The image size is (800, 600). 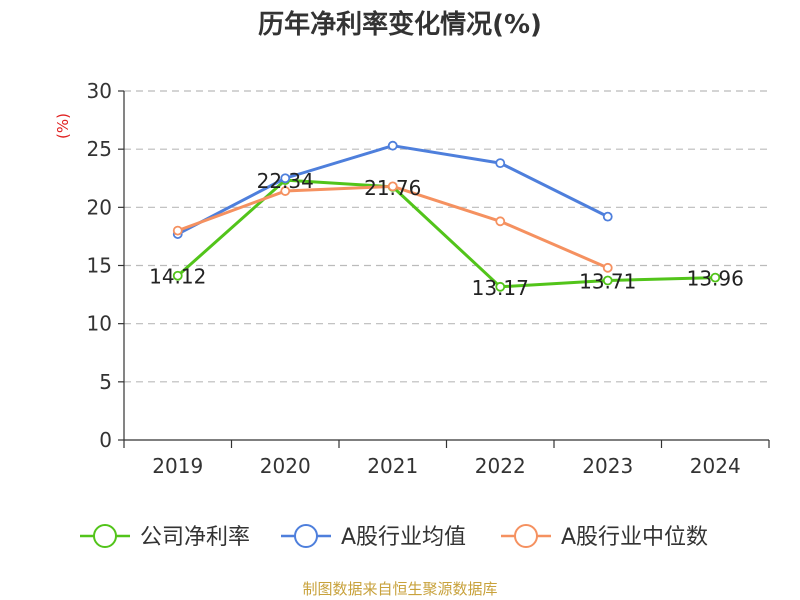 I want to click on y-tick-label: 30, so click(x=99, y=91).